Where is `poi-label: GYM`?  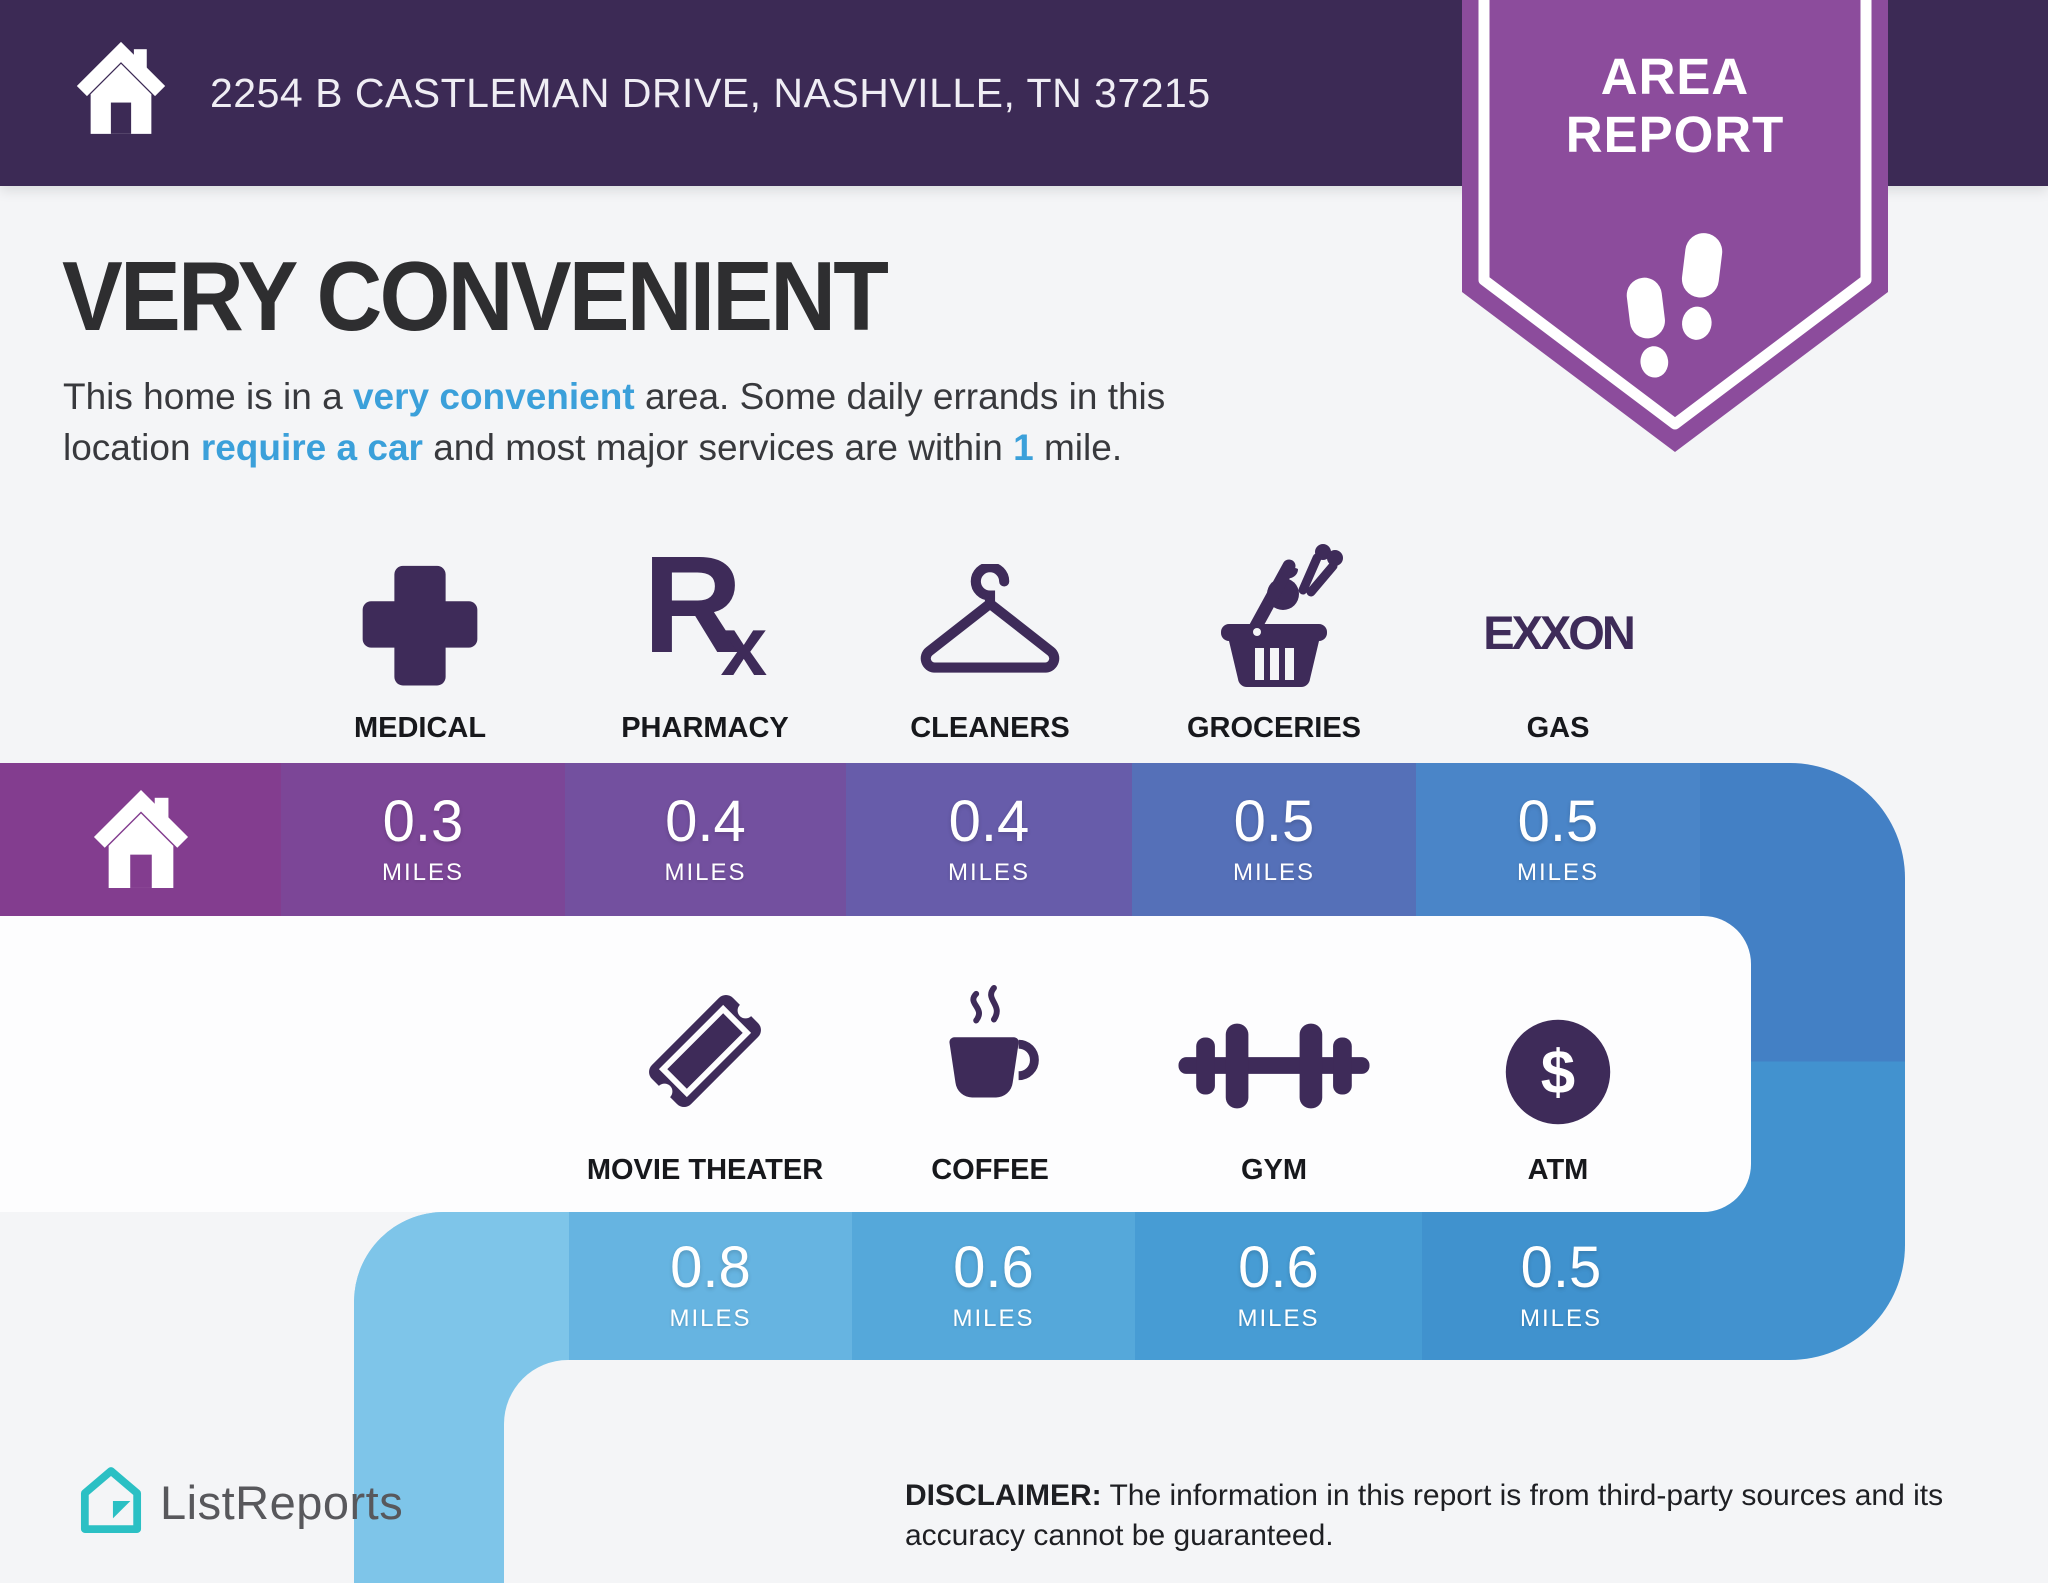
poi-label: GYM is located at coordinates (1274, 1170).